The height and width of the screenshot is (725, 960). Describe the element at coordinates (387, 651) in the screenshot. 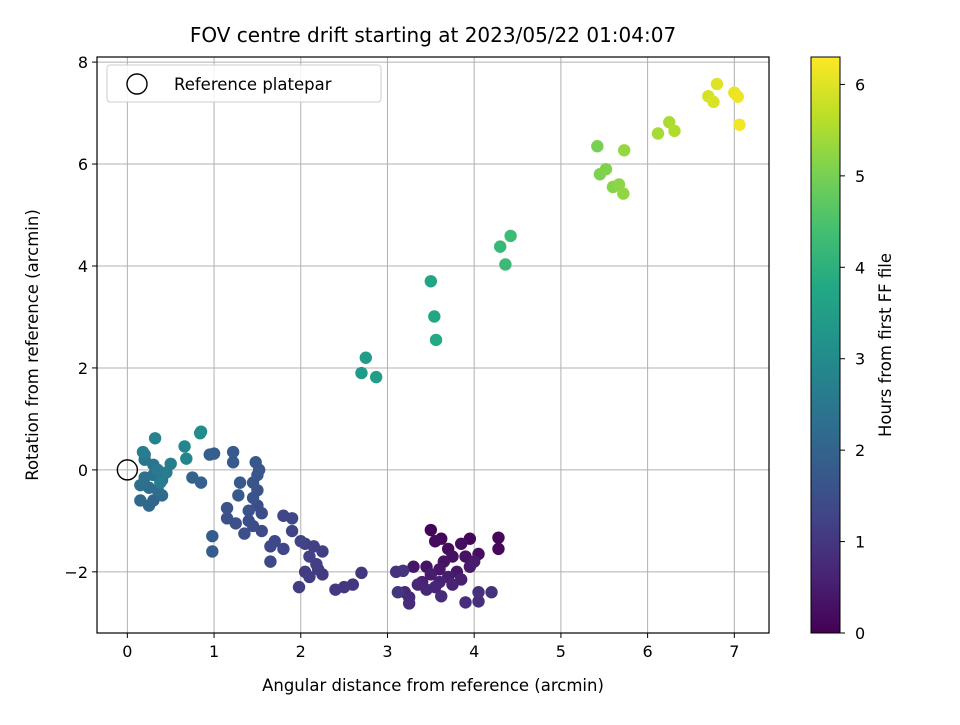

I see `x-tick-label: 3` at that location.